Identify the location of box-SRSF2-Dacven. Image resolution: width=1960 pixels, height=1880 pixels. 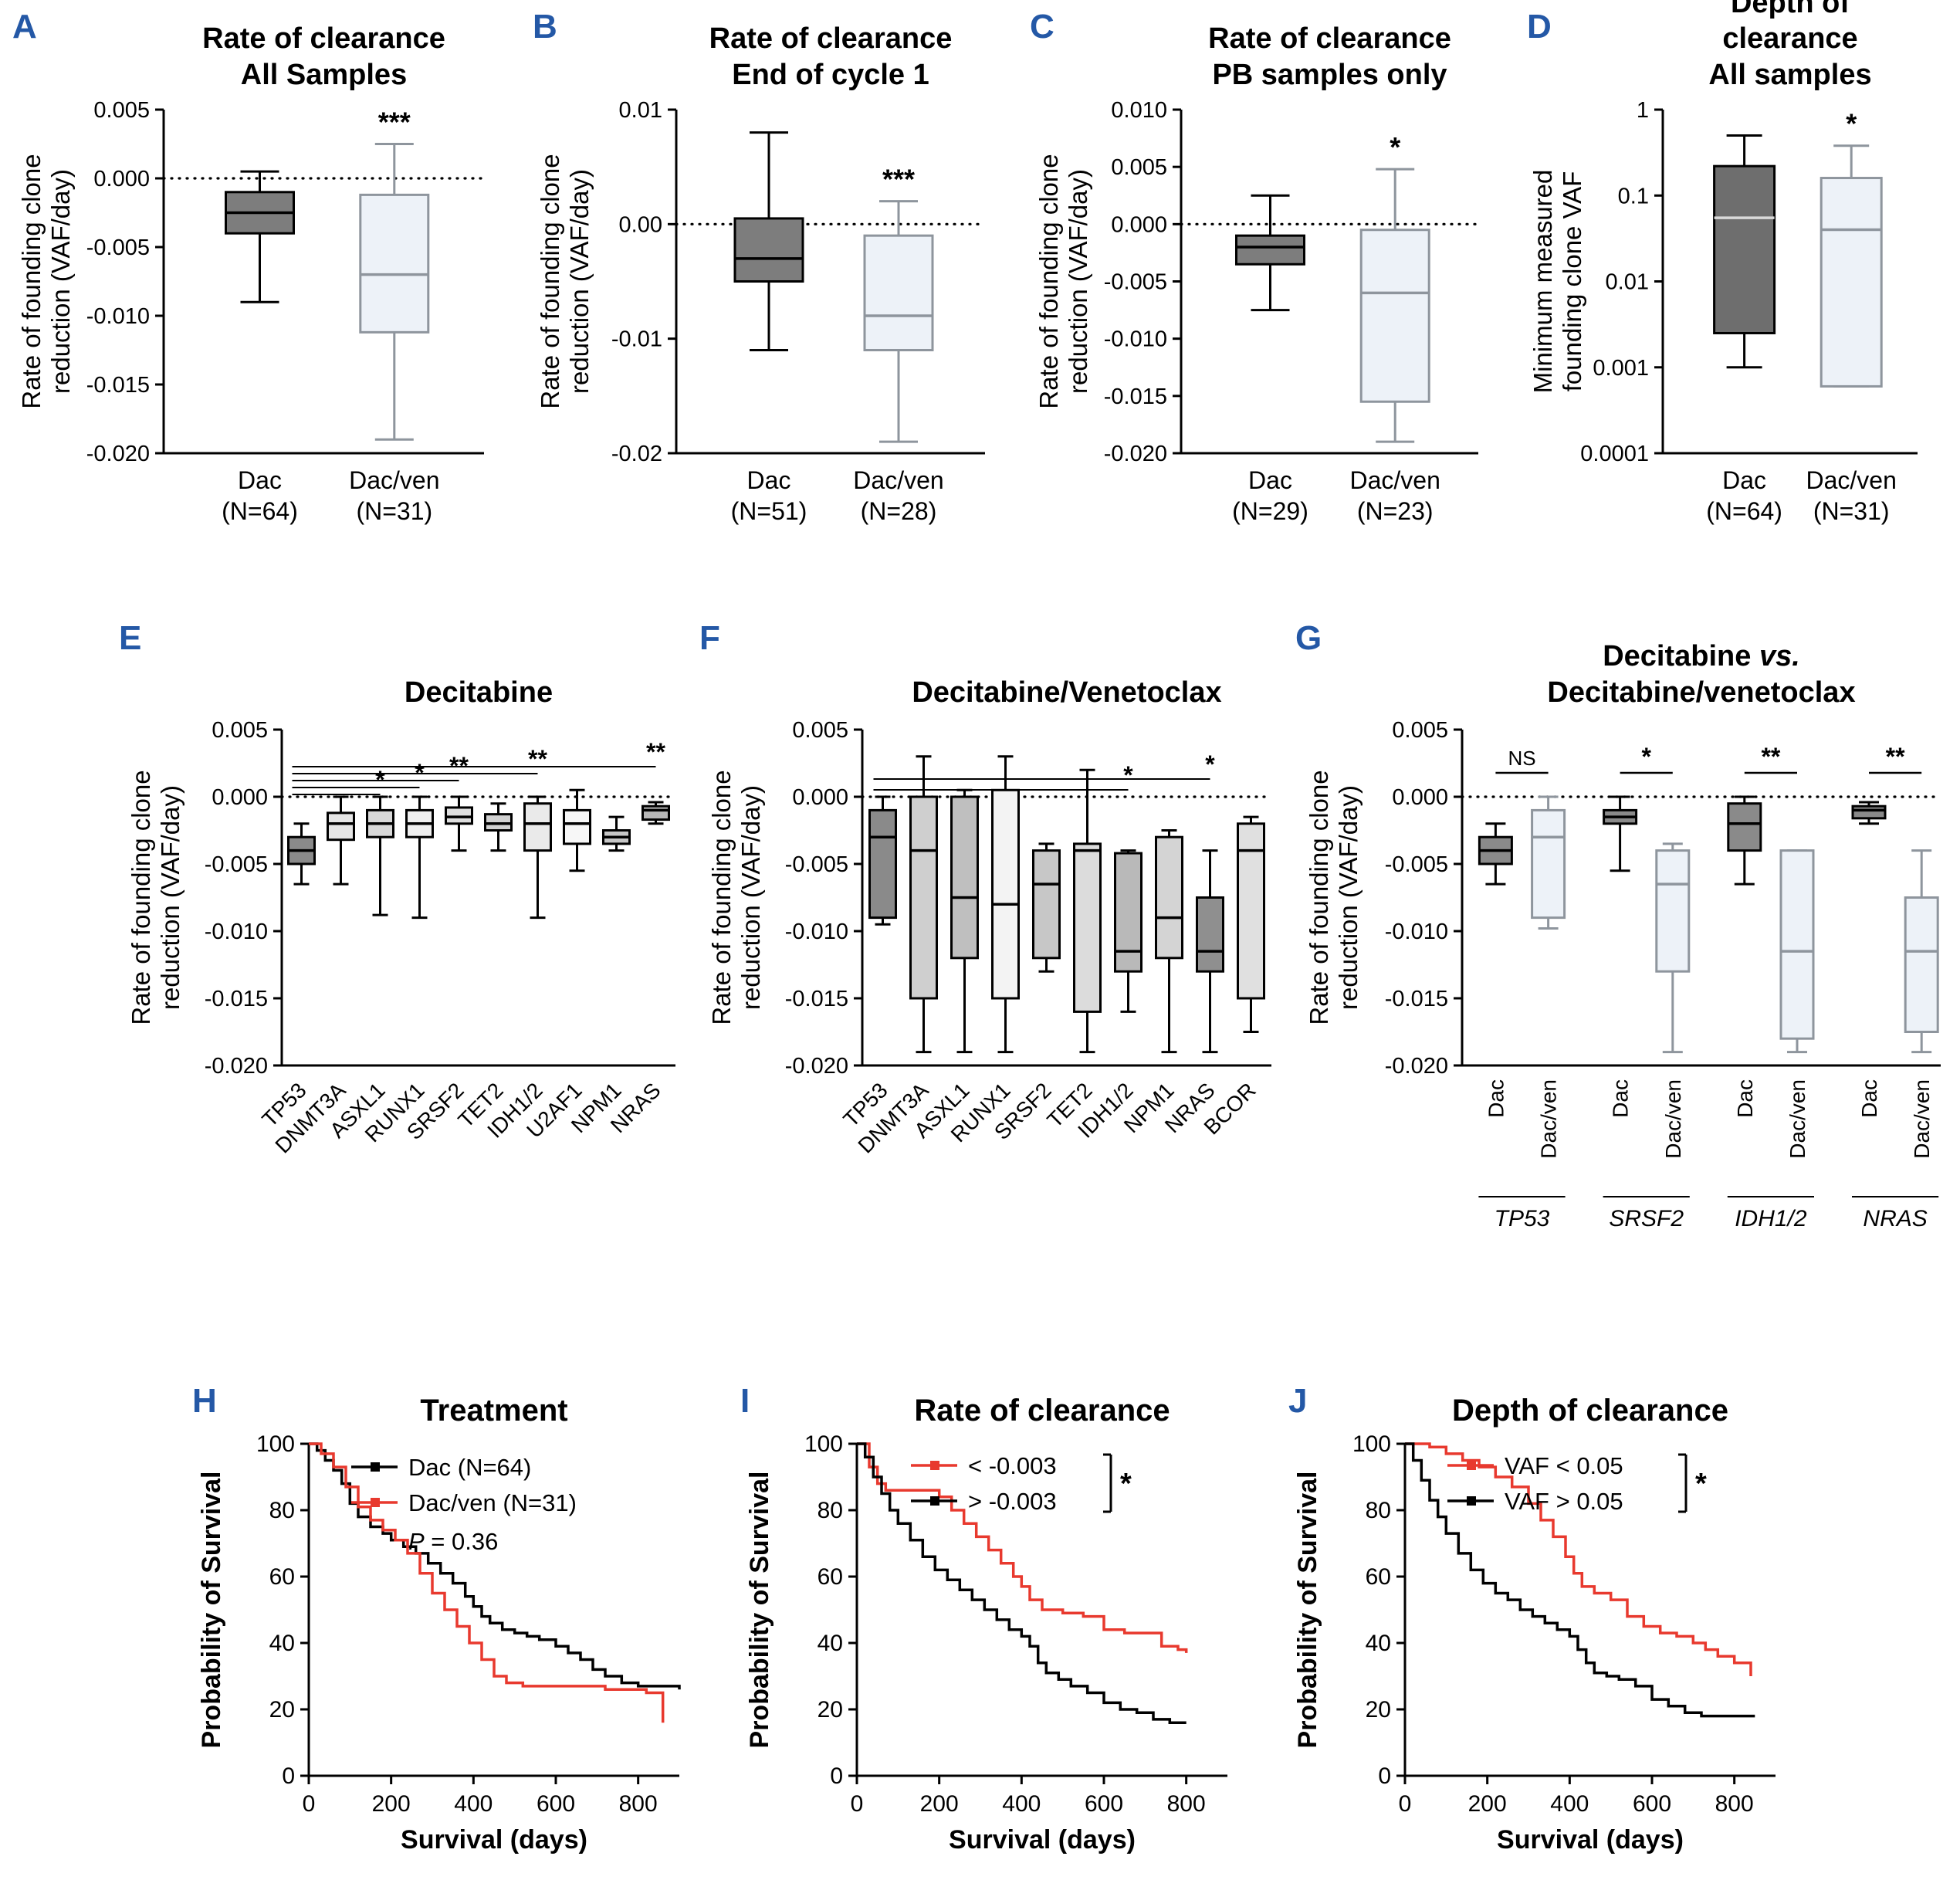
(1673, 948).